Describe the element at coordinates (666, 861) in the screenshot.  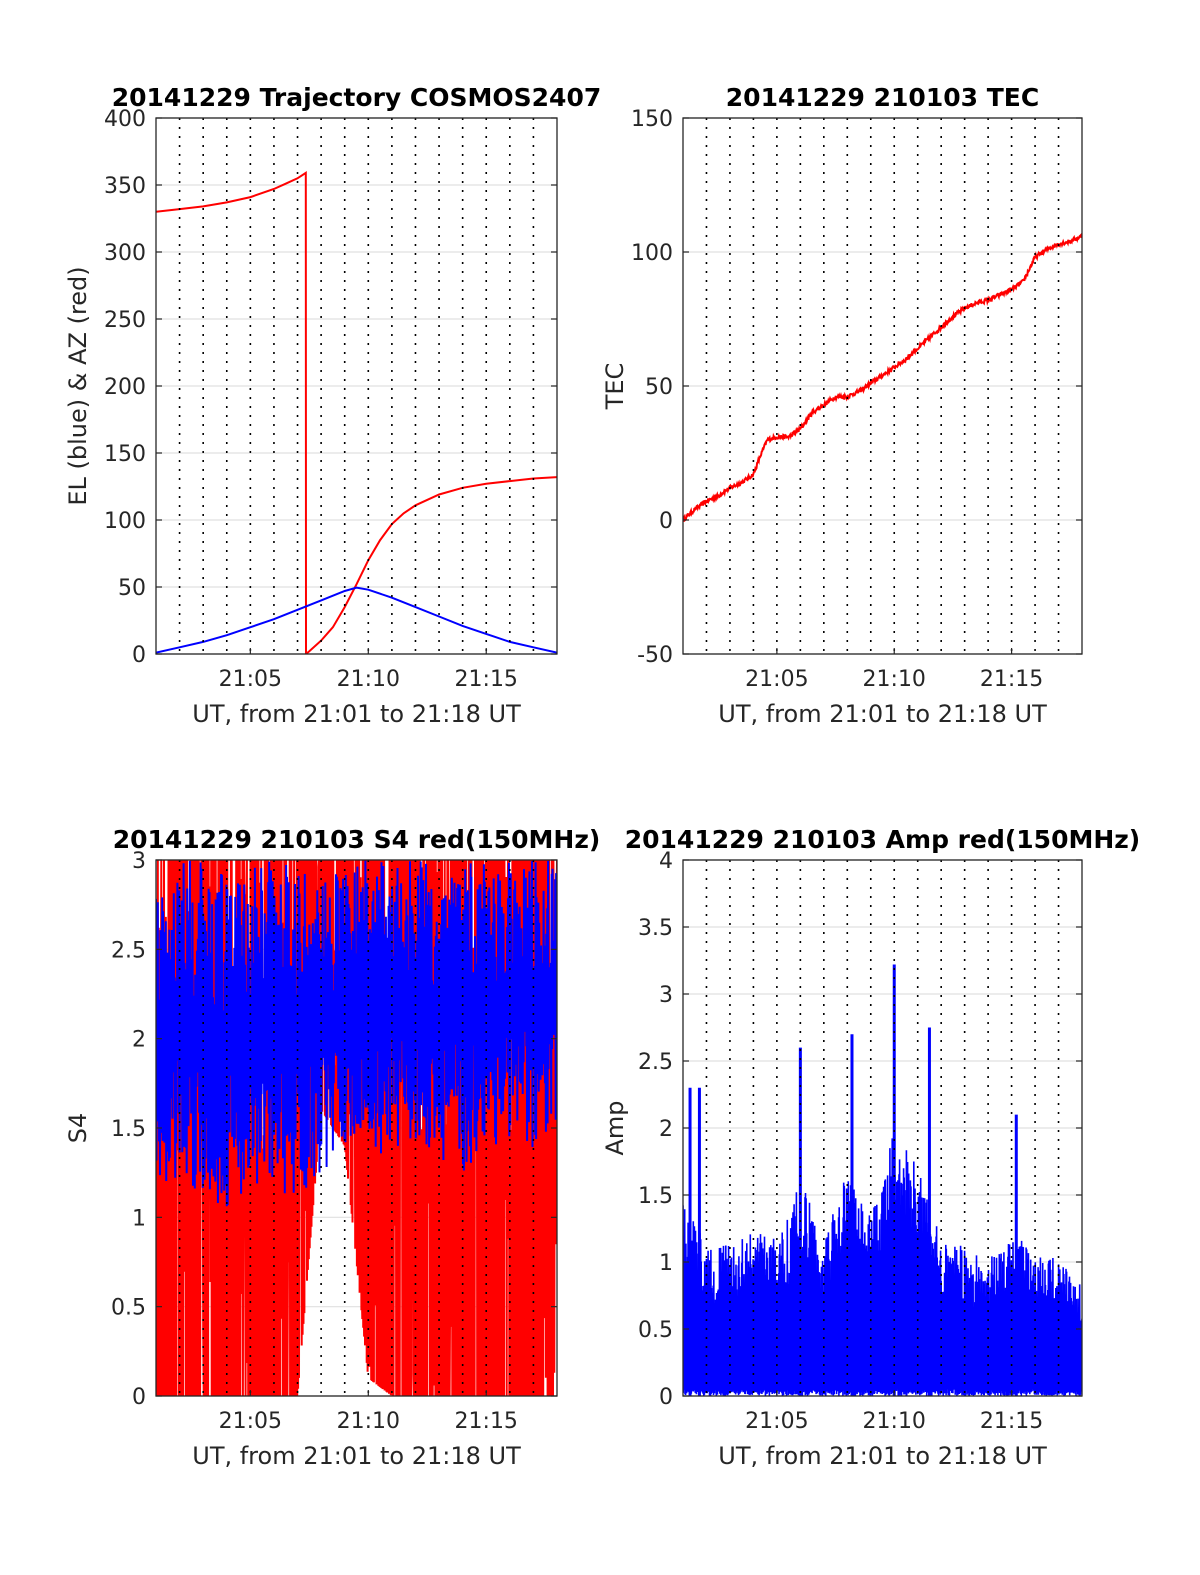
I see `y-tick-label: 4` at that location.